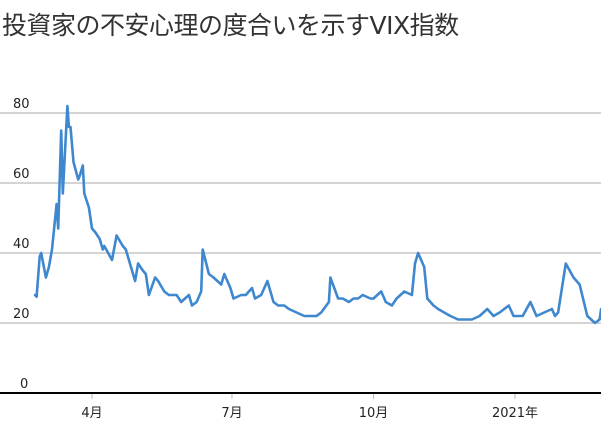 The height and width of the screenshot is (442, 601). I want to click on y-tick-label: 0, so click(24, 384).